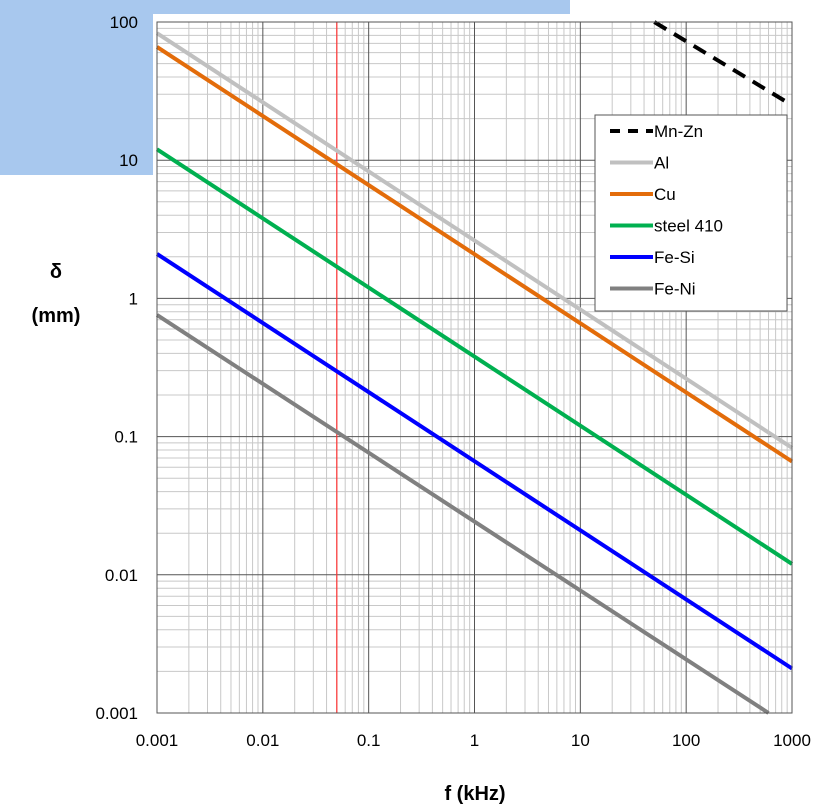 This screenshot has width=832, height=809. I want to click on x-tick-label: 0.1, so click(369, 740).